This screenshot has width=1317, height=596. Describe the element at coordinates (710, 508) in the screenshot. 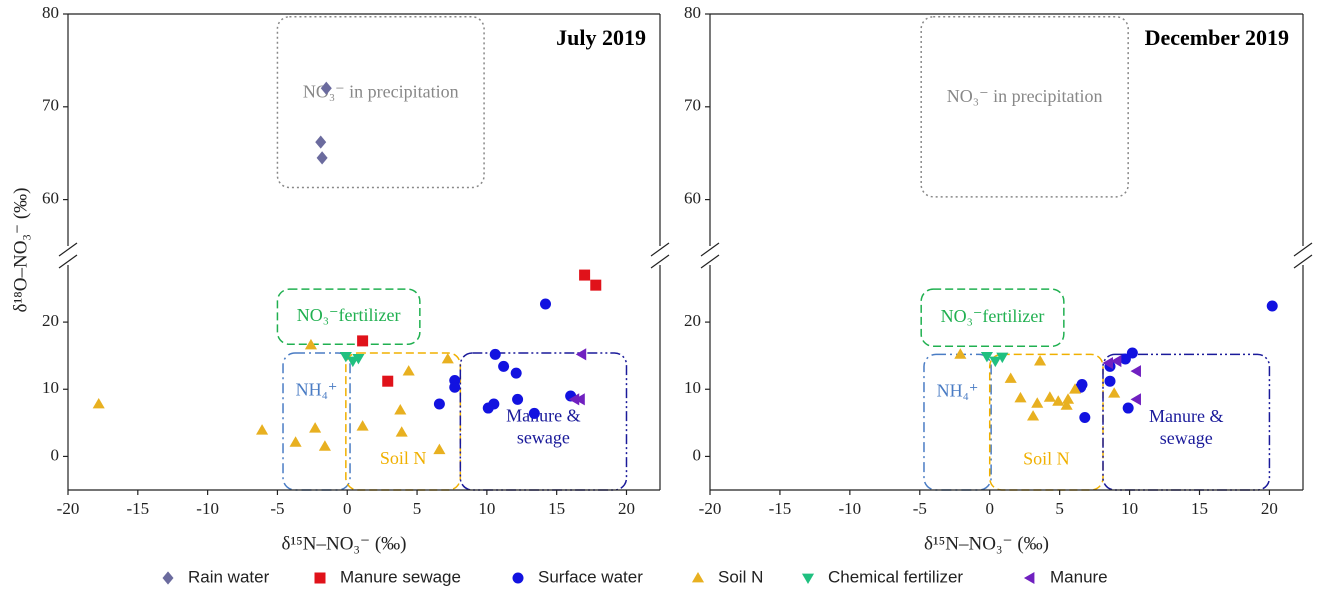

I see `x-tick-label: -20` at that location.